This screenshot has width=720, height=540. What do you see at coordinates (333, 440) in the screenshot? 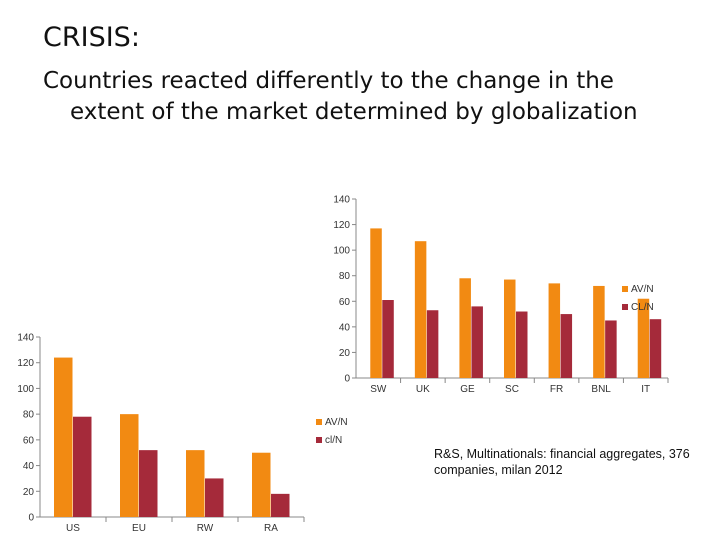
I see `legend-label: cl/N` at bounding box center [333, 440].